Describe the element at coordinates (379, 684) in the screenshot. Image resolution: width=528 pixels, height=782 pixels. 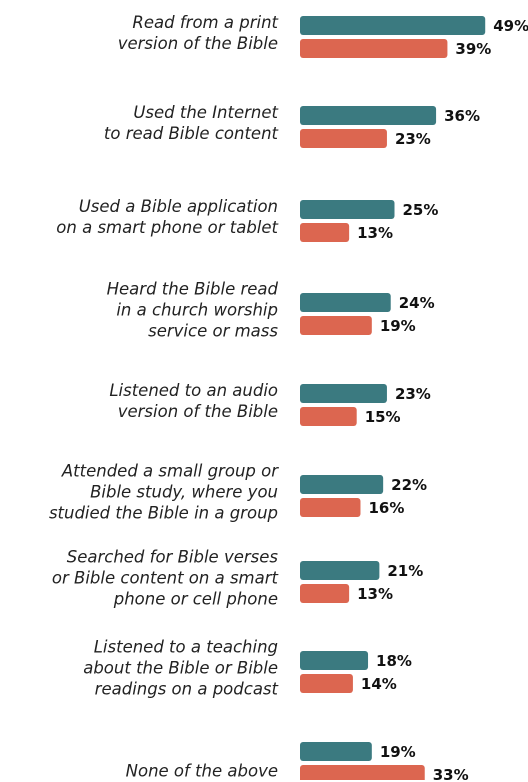
I see `value-label: 14%` at that location.